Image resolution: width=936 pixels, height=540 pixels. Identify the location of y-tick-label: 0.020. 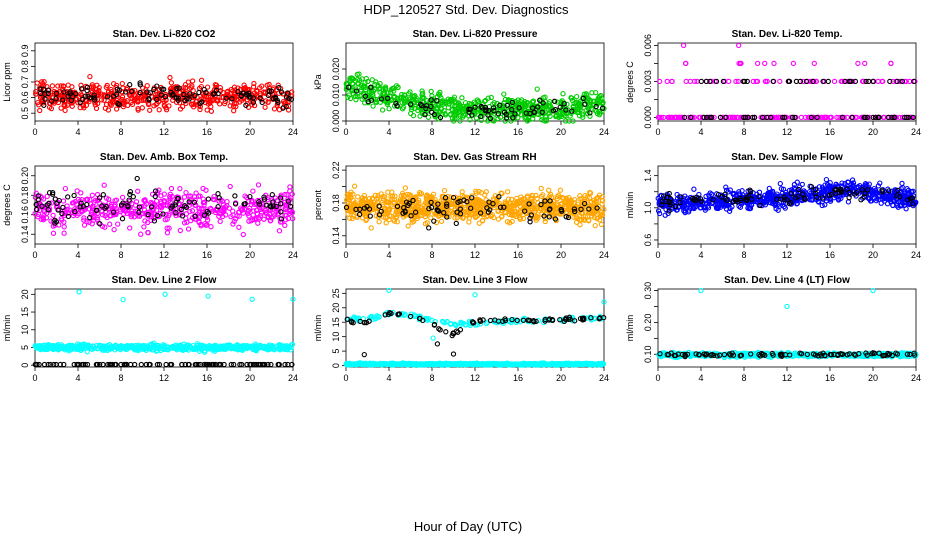
(336, 69).